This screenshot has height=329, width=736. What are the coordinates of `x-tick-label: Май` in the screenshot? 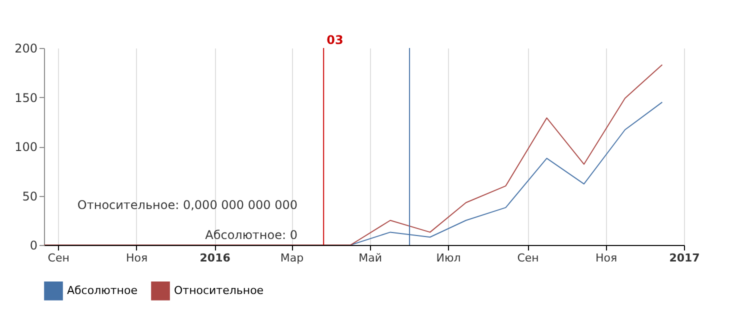 It's located at (370, 258).